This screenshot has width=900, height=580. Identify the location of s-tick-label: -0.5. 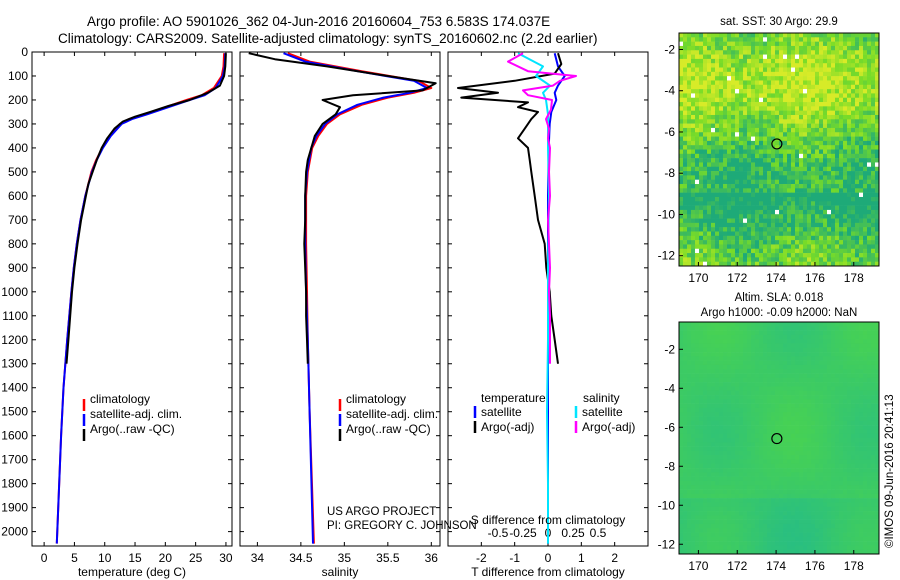
(498, 533).